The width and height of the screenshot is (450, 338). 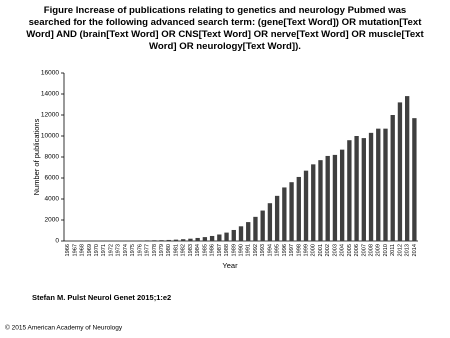 I want to click on x-tick-label: 2014, so click(x=415, y=250).